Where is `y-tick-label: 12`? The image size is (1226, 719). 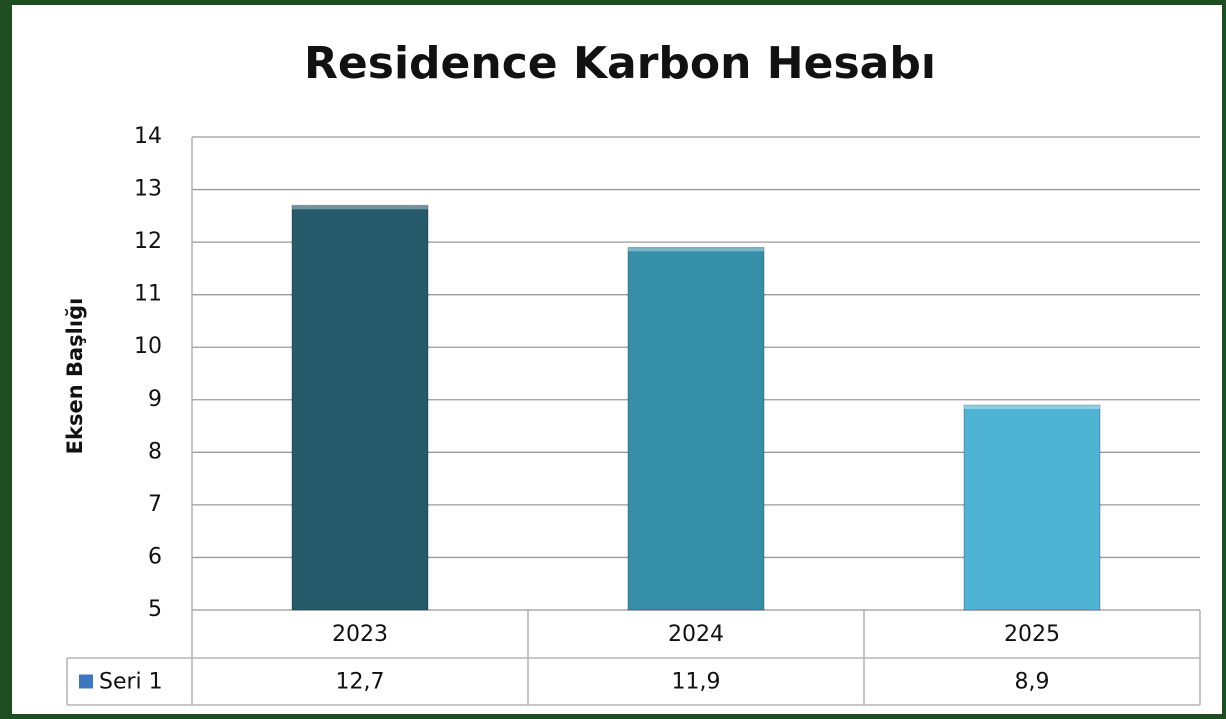
y-tick-label: 12 is located at coordinates (148, 241).